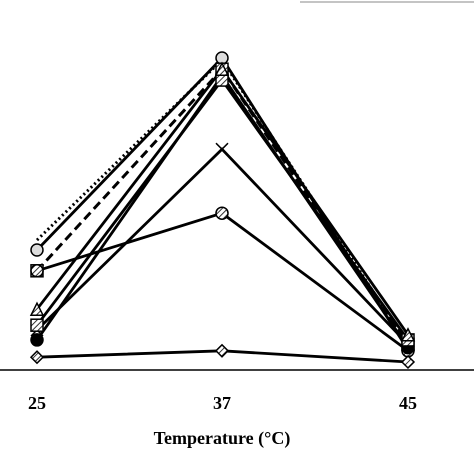 This screenshot has width=474, height=474. I want to click on x-tick-label: 45, so click(408, 403).